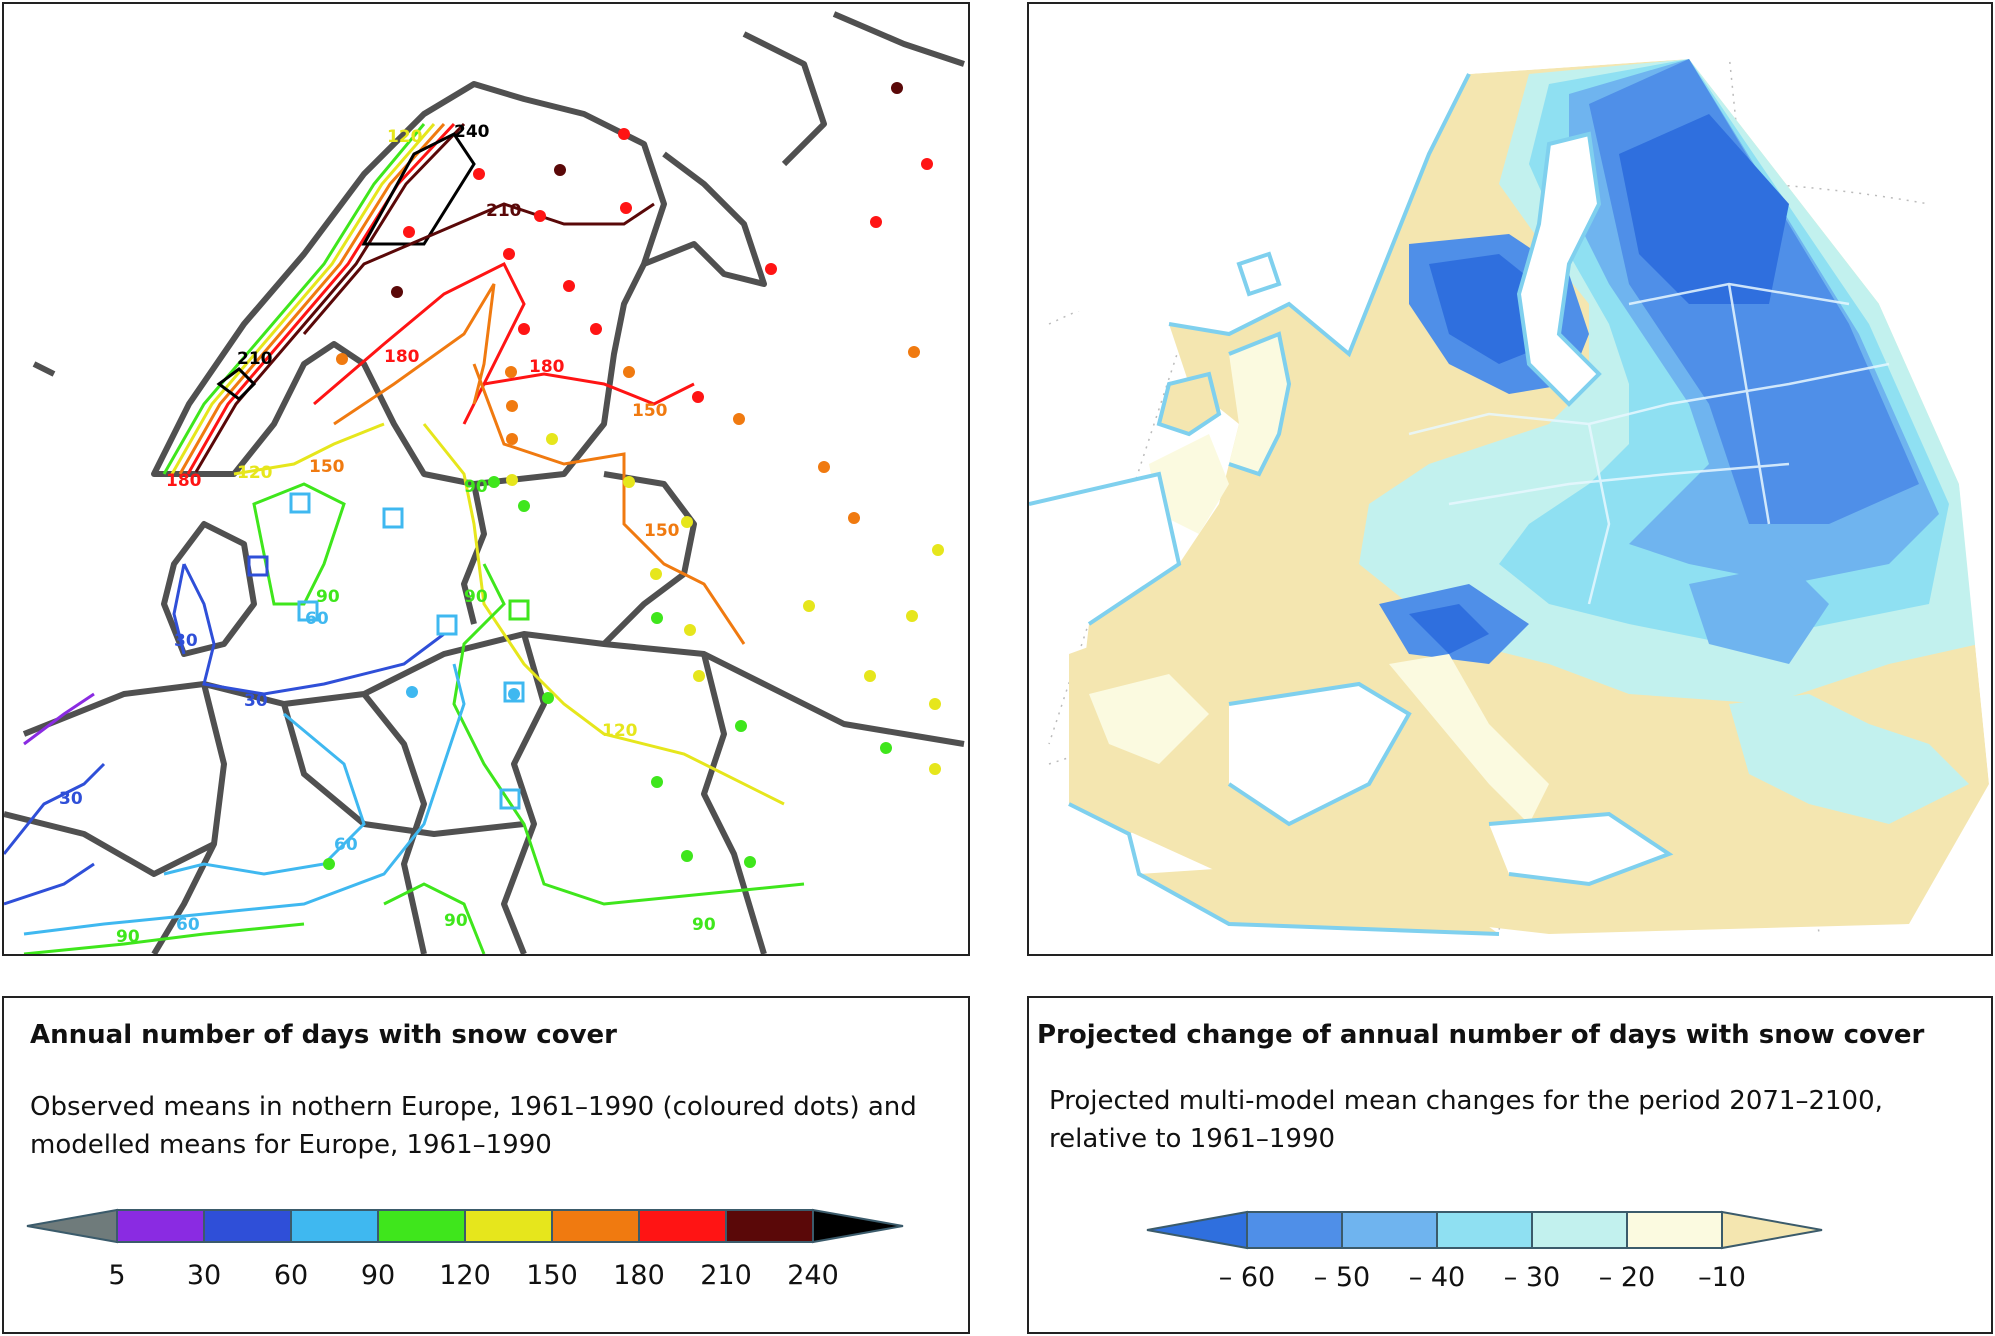 This screenshot has height=1336, width=1995. What do you see at coordinates (204, 1275) in the screenshot?
I see `colorbar-tick: 30` at bounding box center [204, 1275].